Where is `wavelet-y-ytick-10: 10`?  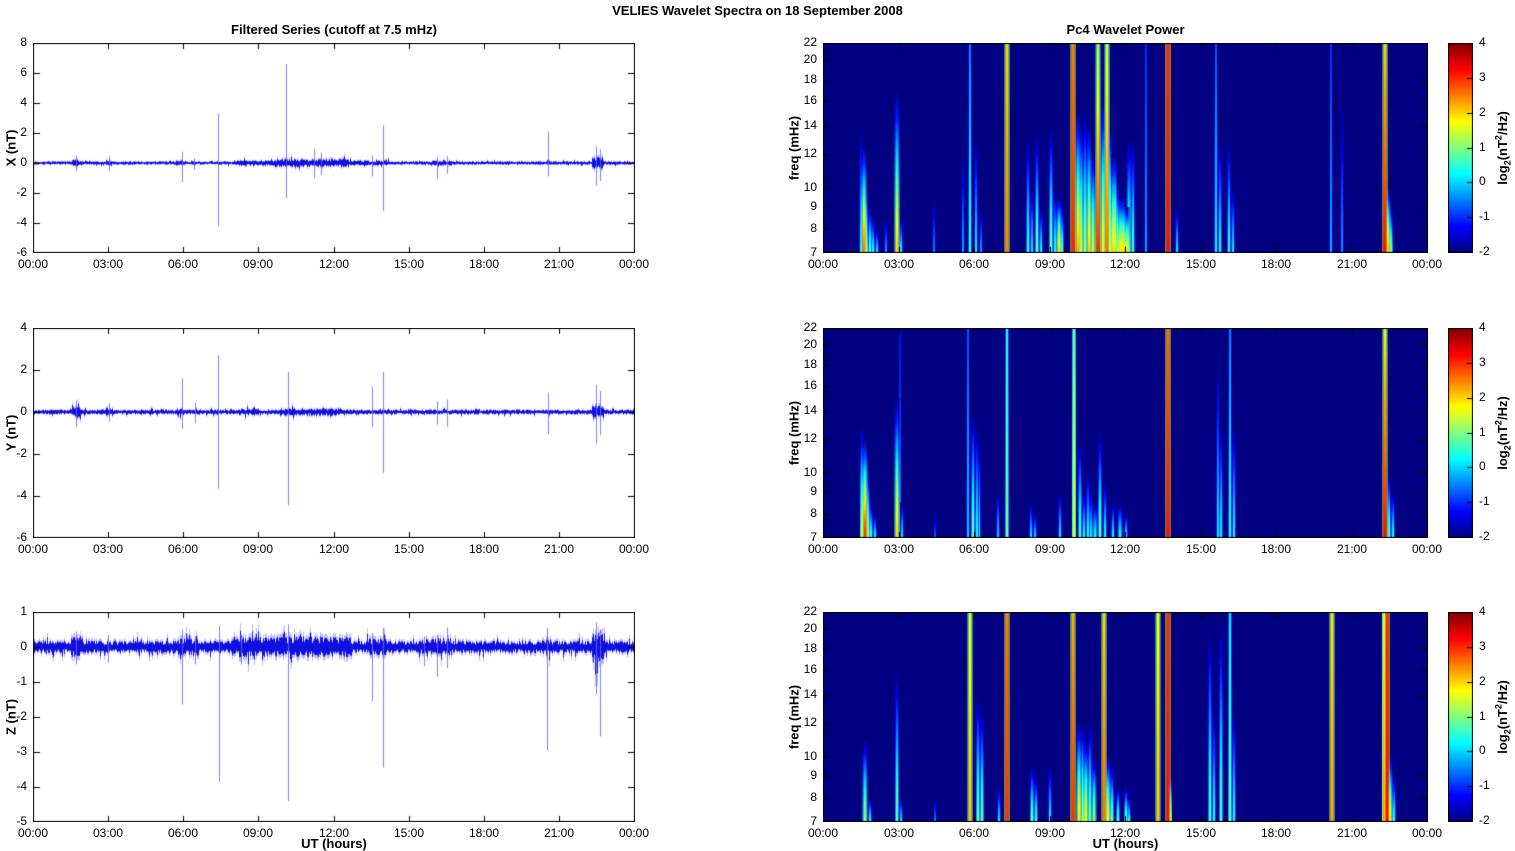
wavelet-y-ytick-10: 10 is located at coordinates (810, 471).